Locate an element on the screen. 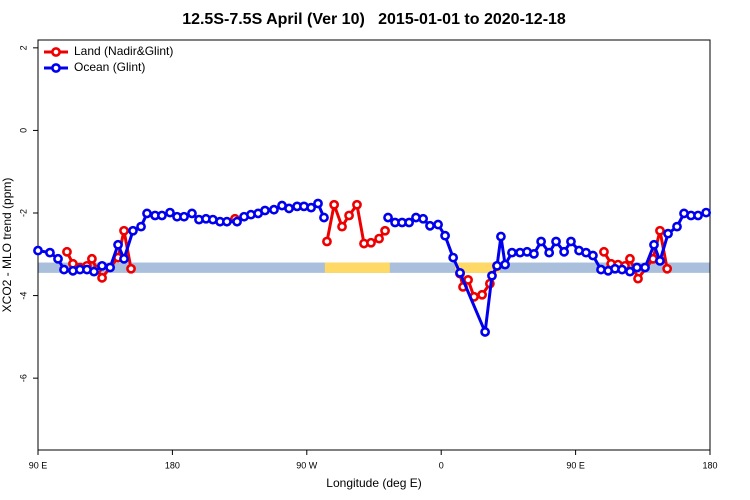 This screenshot has height=500, width=750. y-tick-label: -6 is located at coordinates (23, 378).